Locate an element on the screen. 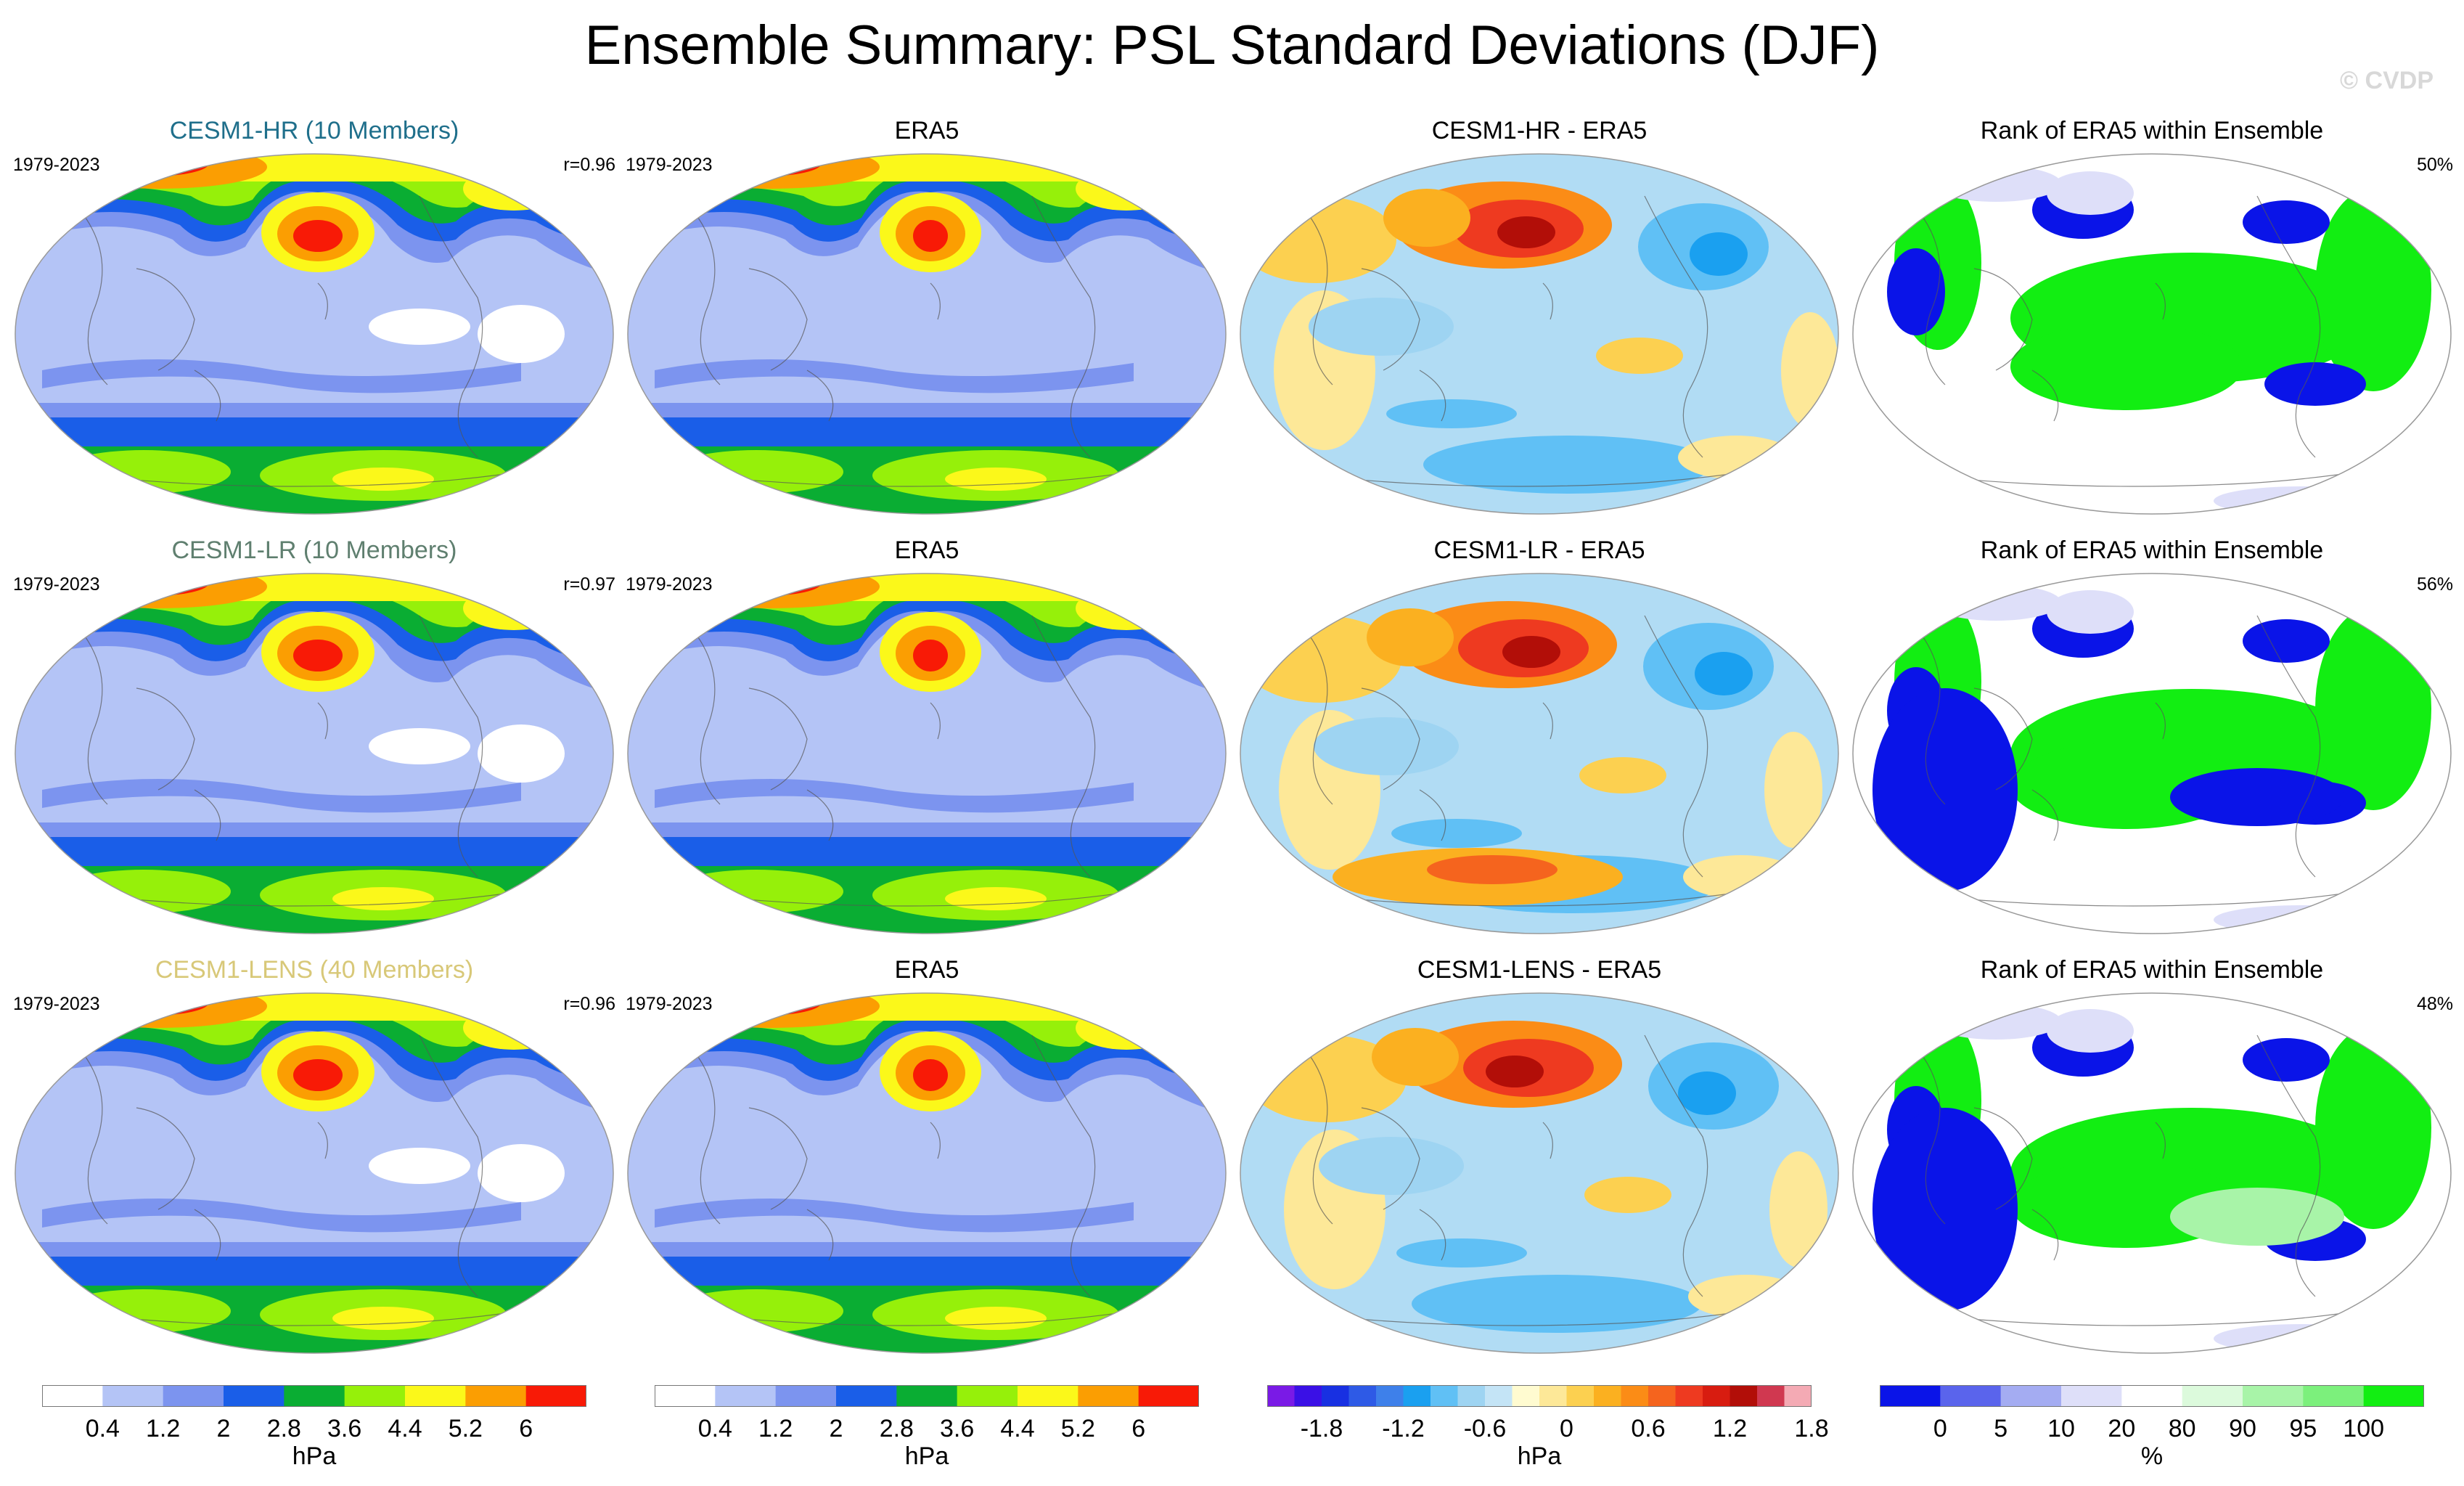  colorbar-tick-label: -1.8 is located at coordinates (1321, 1429).